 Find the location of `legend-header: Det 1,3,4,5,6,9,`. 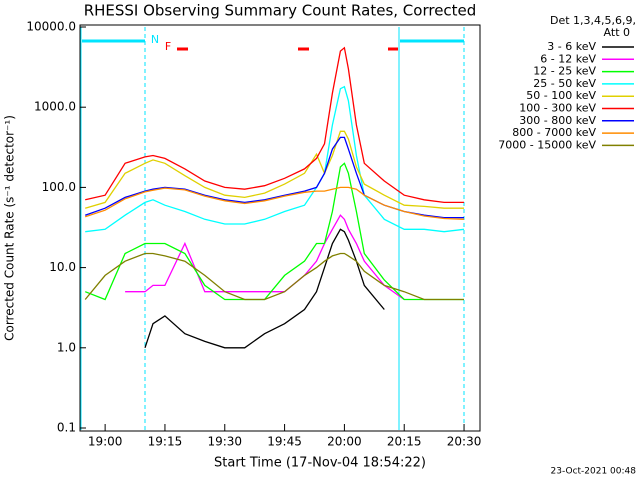

legend-header: Det 1,3,4,5,6,9, is located at coordinates (593, 20).